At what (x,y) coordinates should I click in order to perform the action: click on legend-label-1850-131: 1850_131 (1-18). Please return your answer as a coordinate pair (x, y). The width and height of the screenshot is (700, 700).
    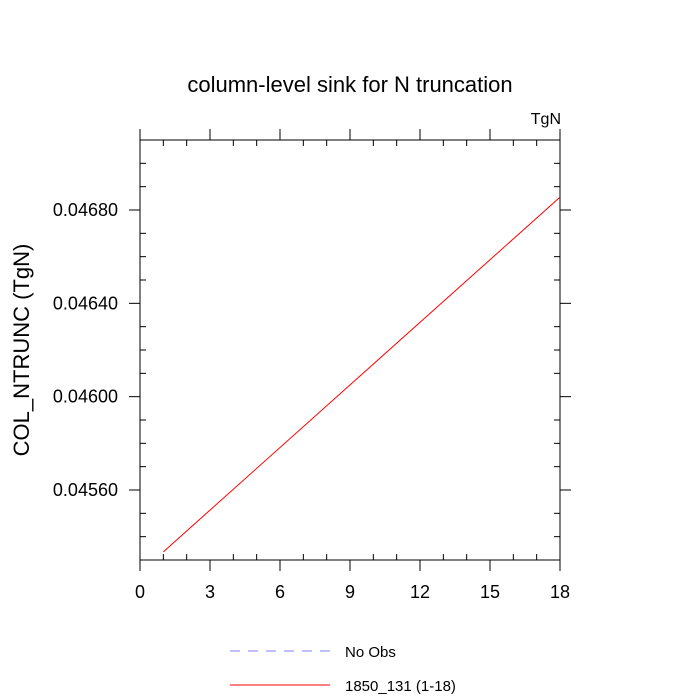
    Looking at the image, I should click on (400, 686).